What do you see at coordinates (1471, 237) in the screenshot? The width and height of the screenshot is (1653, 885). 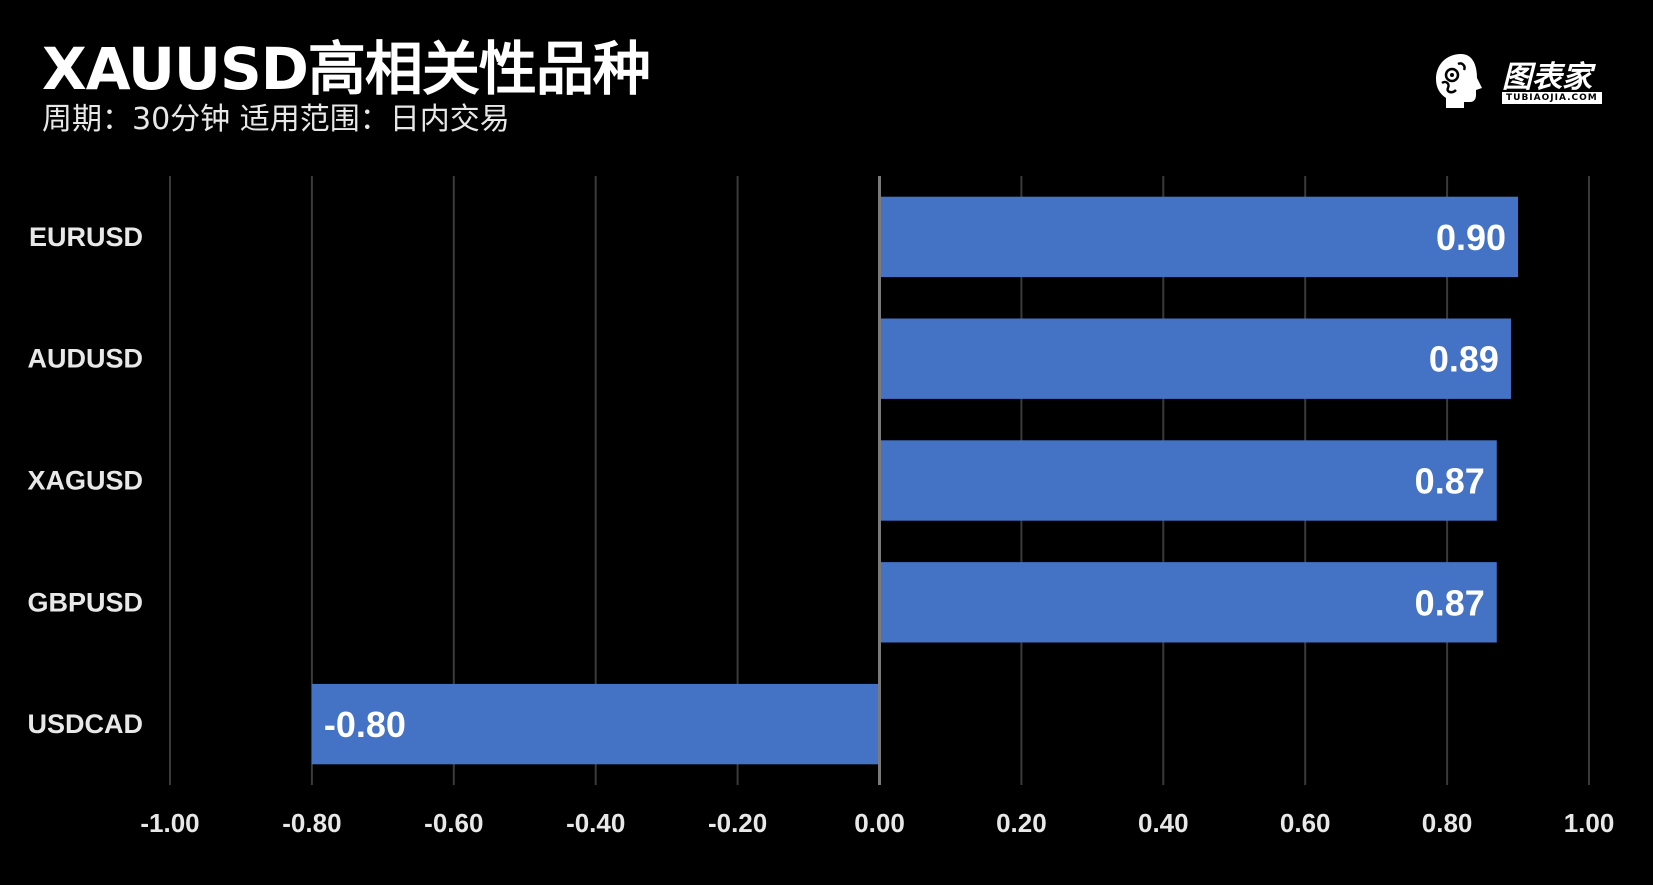 I see `value-label: 0.90` at bounding box center [1471, 237].